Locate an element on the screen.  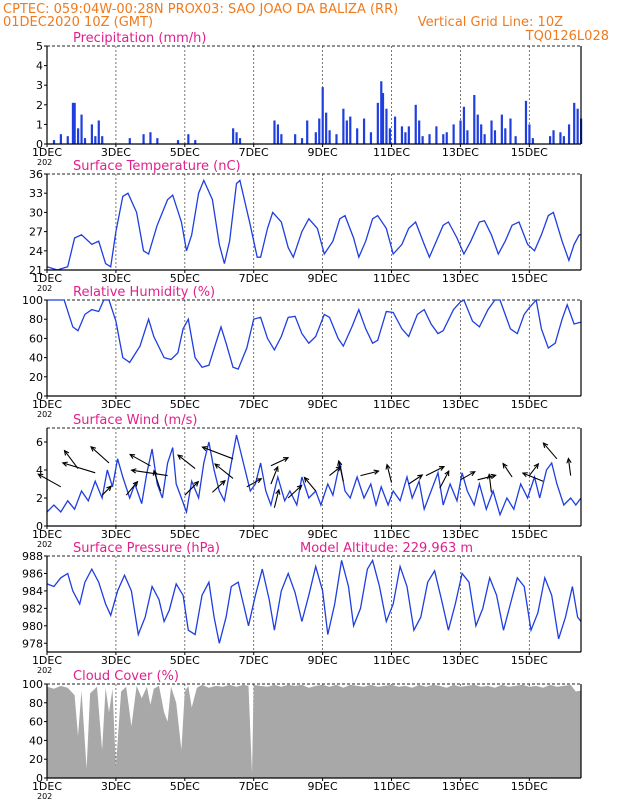
y-tick-label: 4 is located at coordinates (39, 66).